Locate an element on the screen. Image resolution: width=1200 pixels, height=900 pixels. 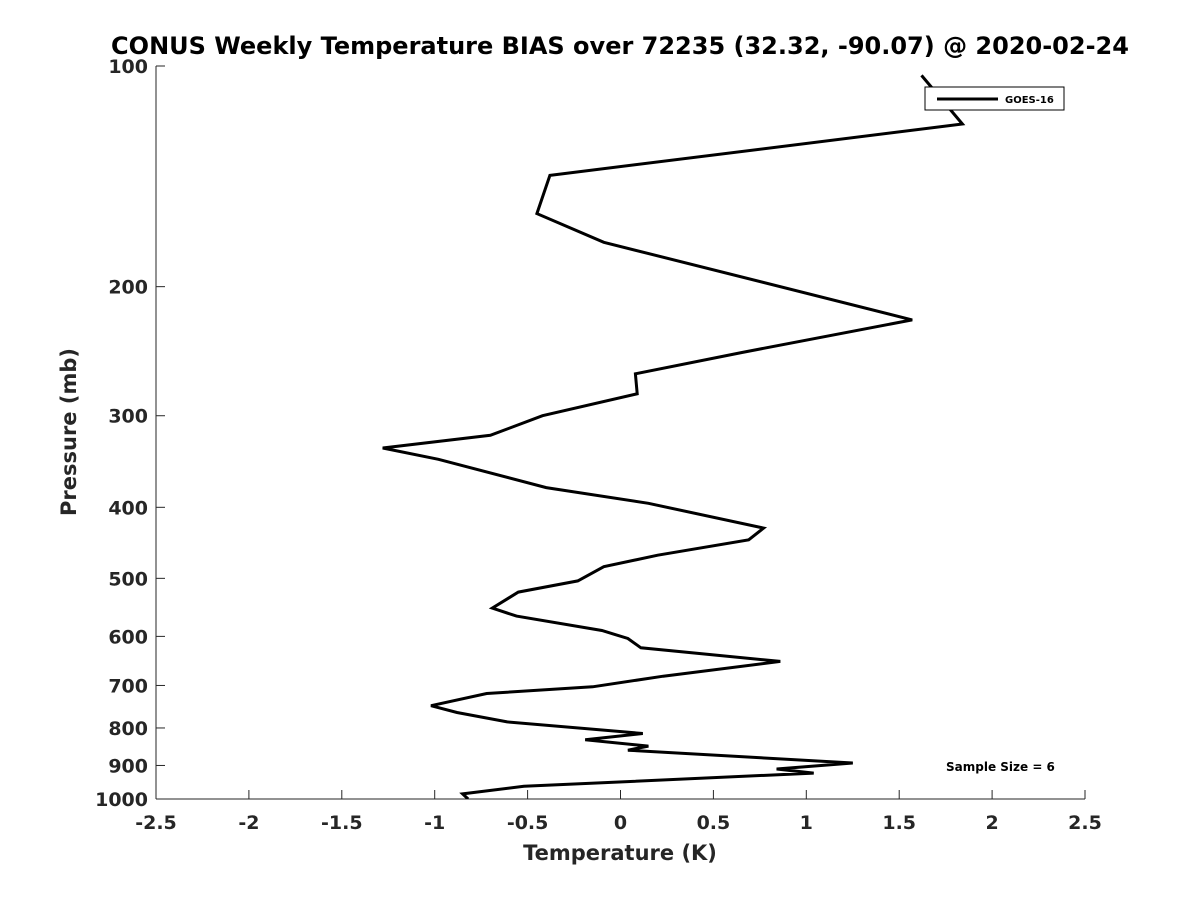
x-tick-label: 0 is located at coordinates (620, 823).